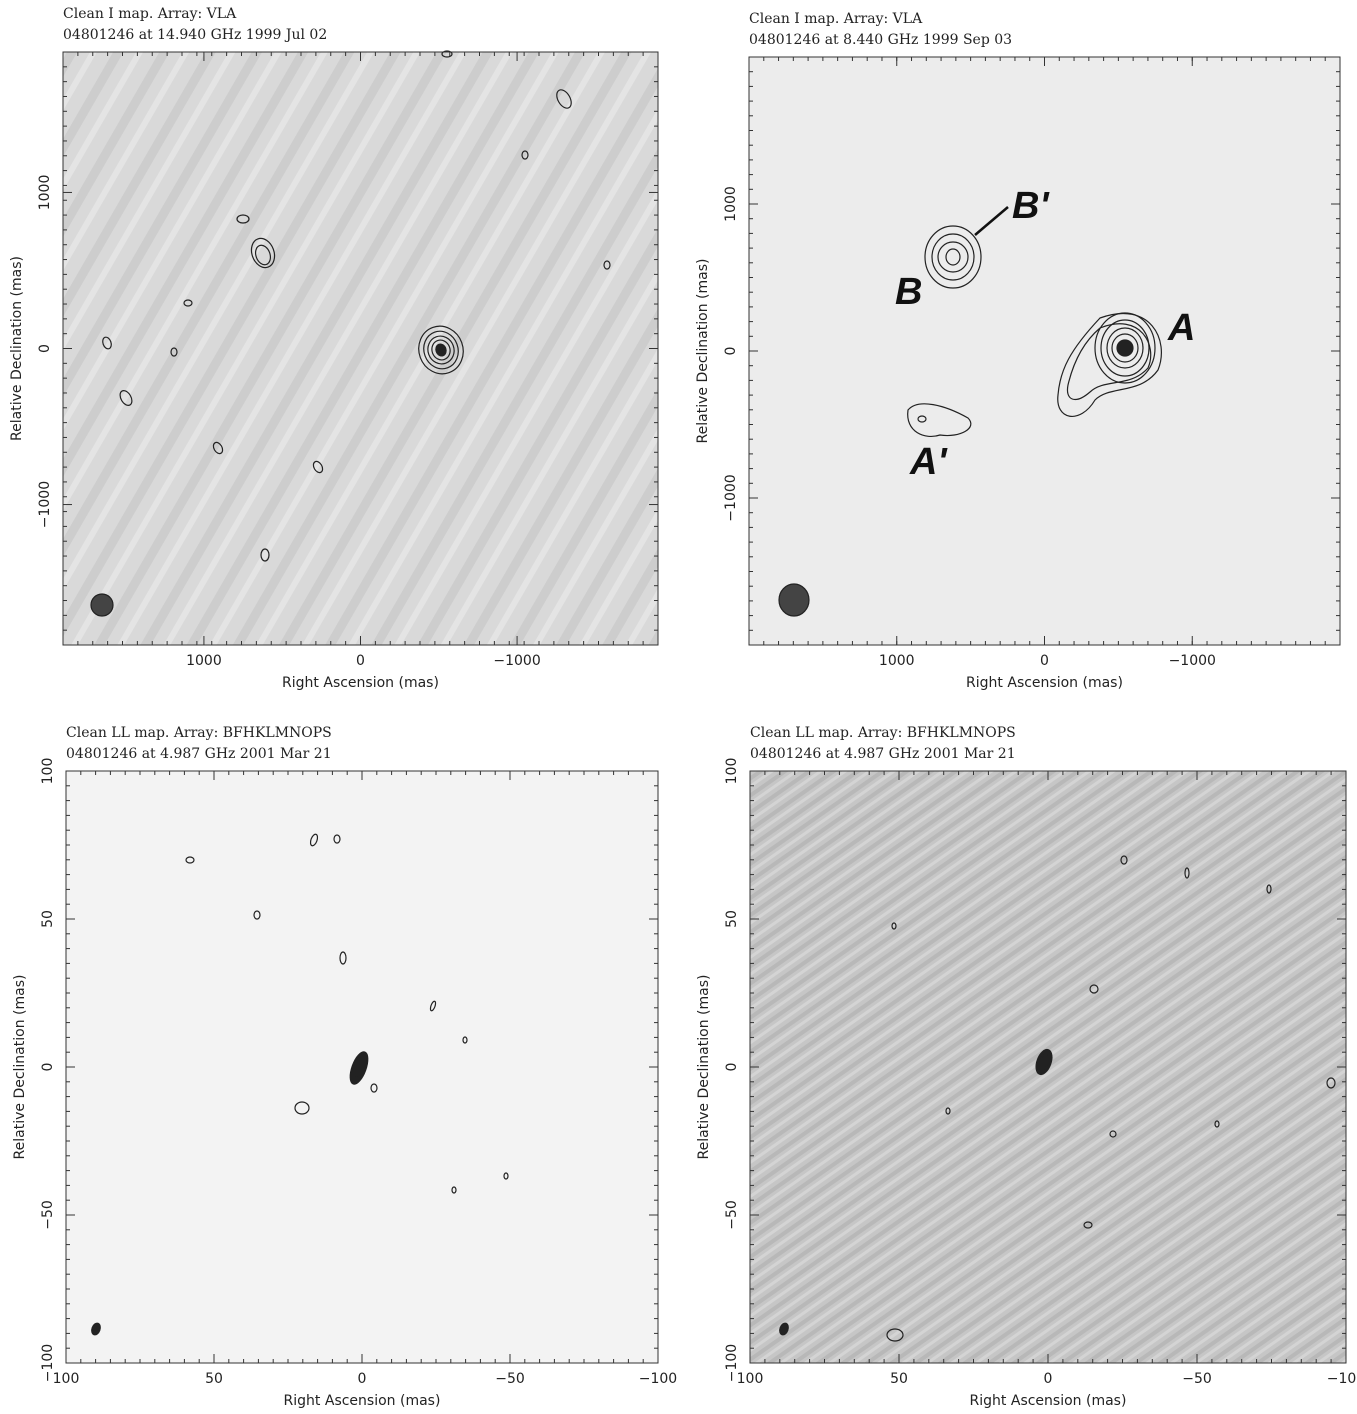 Image resolution: width=1357 pixels, height=1414 pixels. I want to click on pointer, so click(991, 221).